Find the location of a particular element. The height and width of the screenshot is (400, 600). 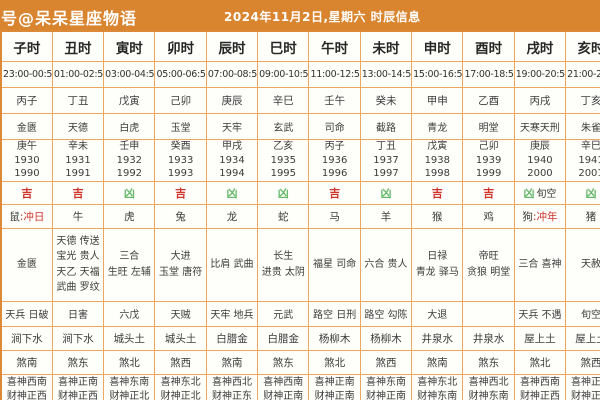

xishen-direction: 喜神西北 is located at coordinates (231, 382).